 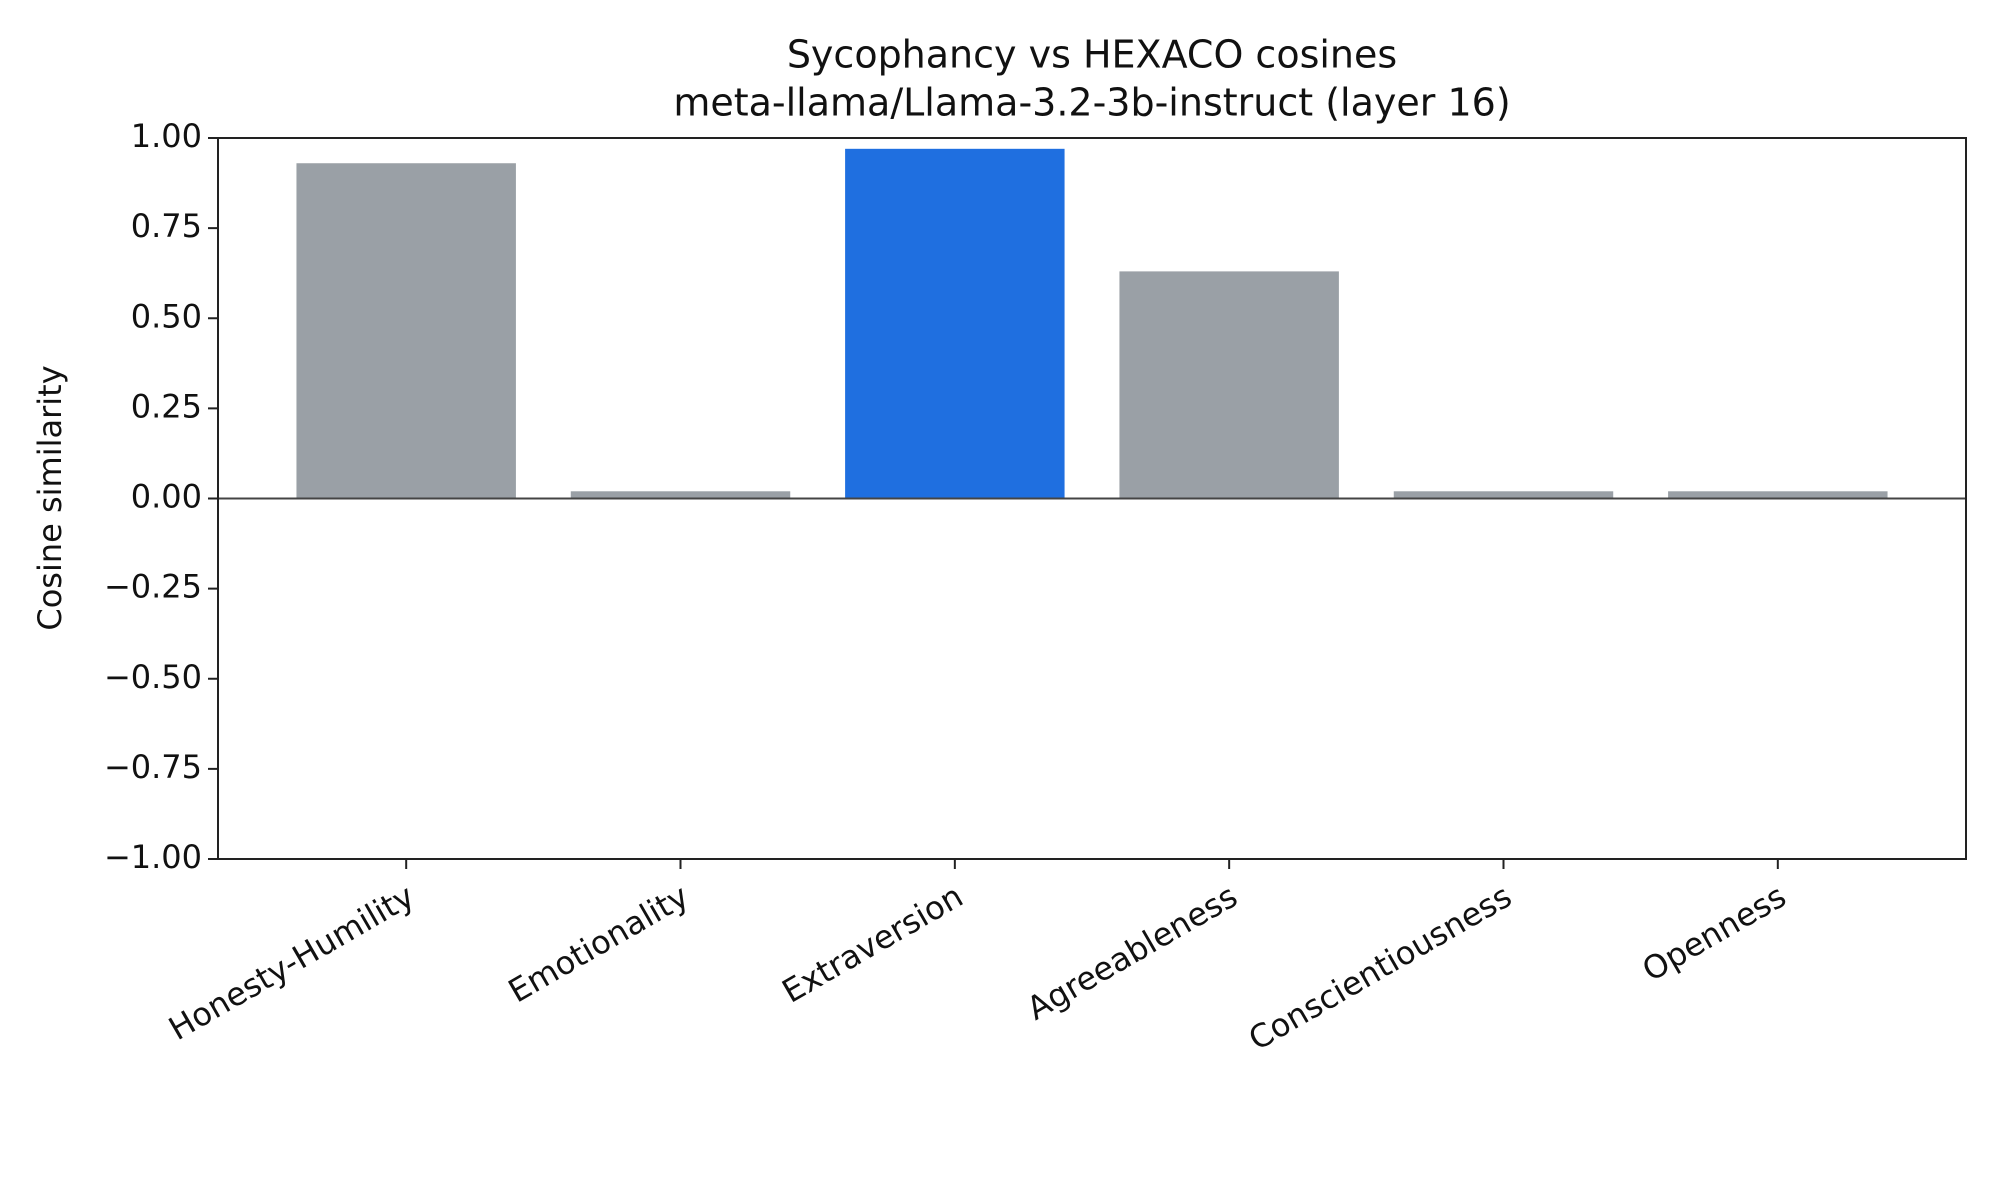 What do you see at coordinates (50, 497) in the screenshot?
I see `y-axis-label: Cosine similarity` at bounding box center [50, 497].